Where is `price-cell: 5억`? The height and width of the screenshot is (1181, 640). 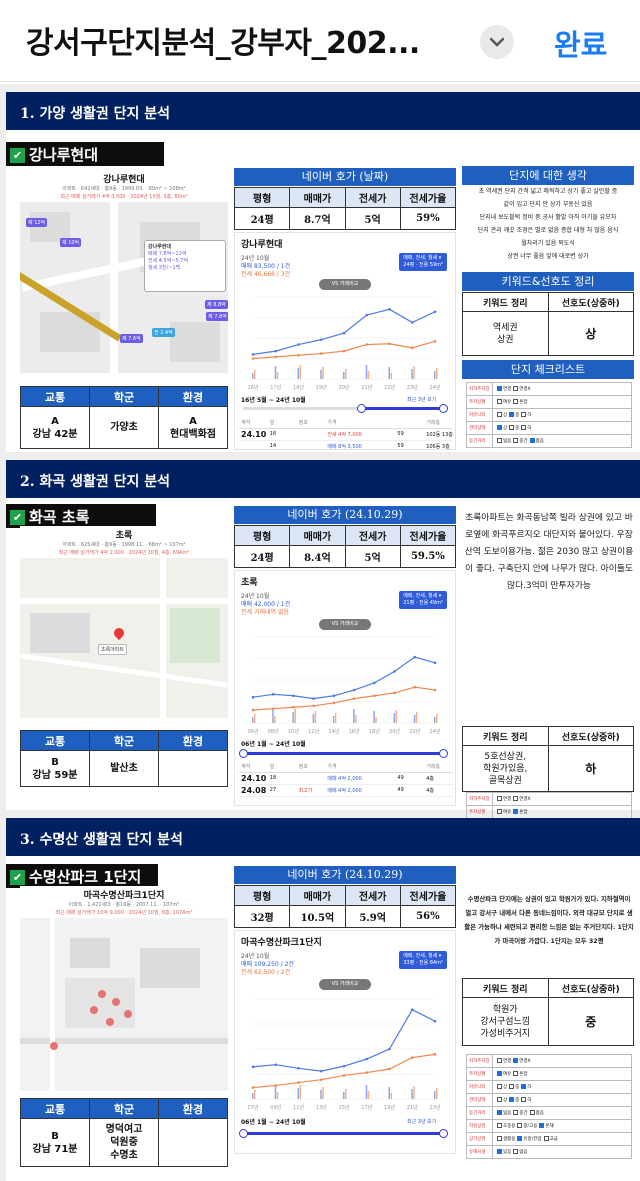 price-cell: 5억 is located at coordinates (372, 556).